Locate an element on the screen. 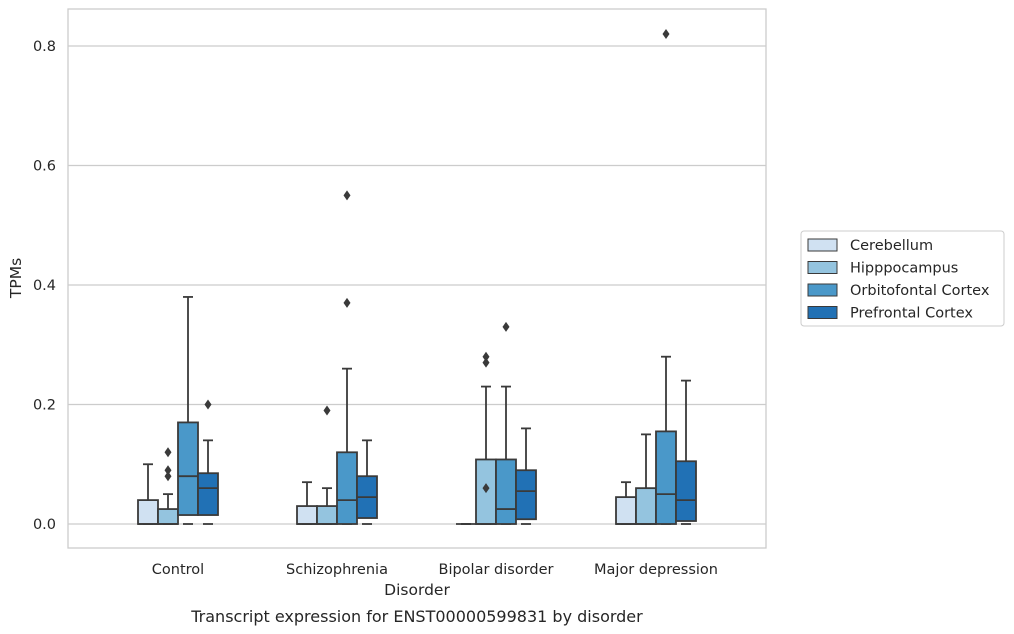 This screenshot has height=634, width=1014. x-tick-label: Schizophrenia is located at coordinates (337, 570).